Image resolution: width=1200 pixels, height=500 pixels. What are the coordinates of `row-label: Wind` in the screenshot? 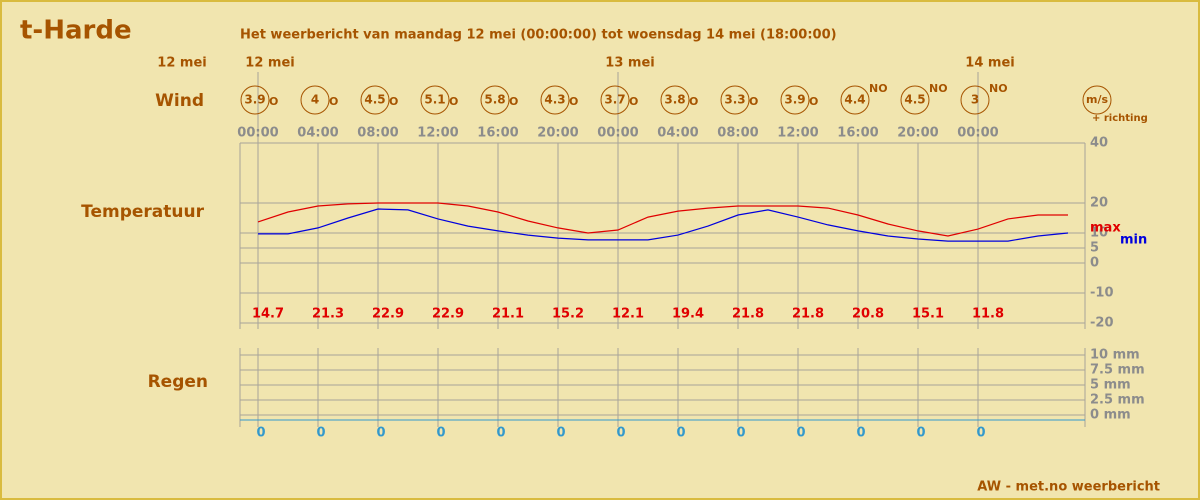 It's located at (179, 101).